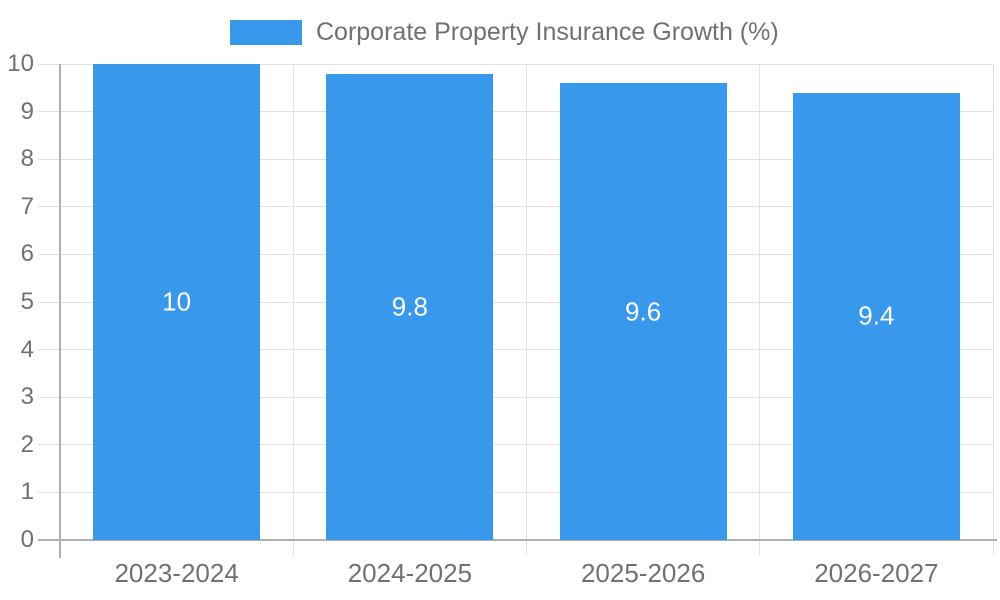  I want to click on bar-2026-2027, so click(876, 316).